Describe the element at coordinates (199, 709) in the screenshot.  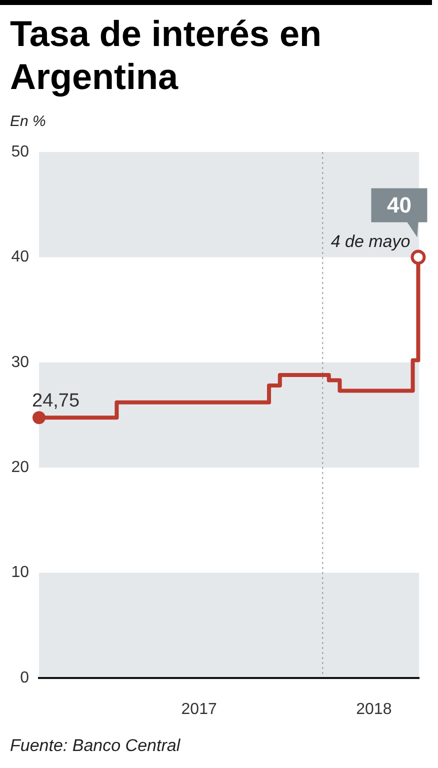
I see `x-tick-label: 2017` at that location.